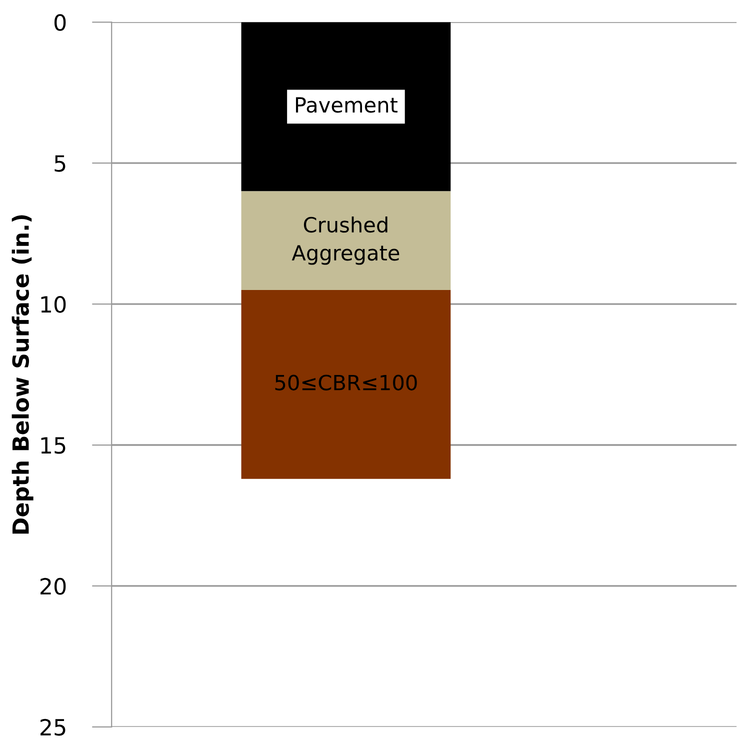 This screenshot has width=744, height=738. Describe the element at coordinates (60, 163) in the screenshot. I see `y-tick-label: 5` at that location.